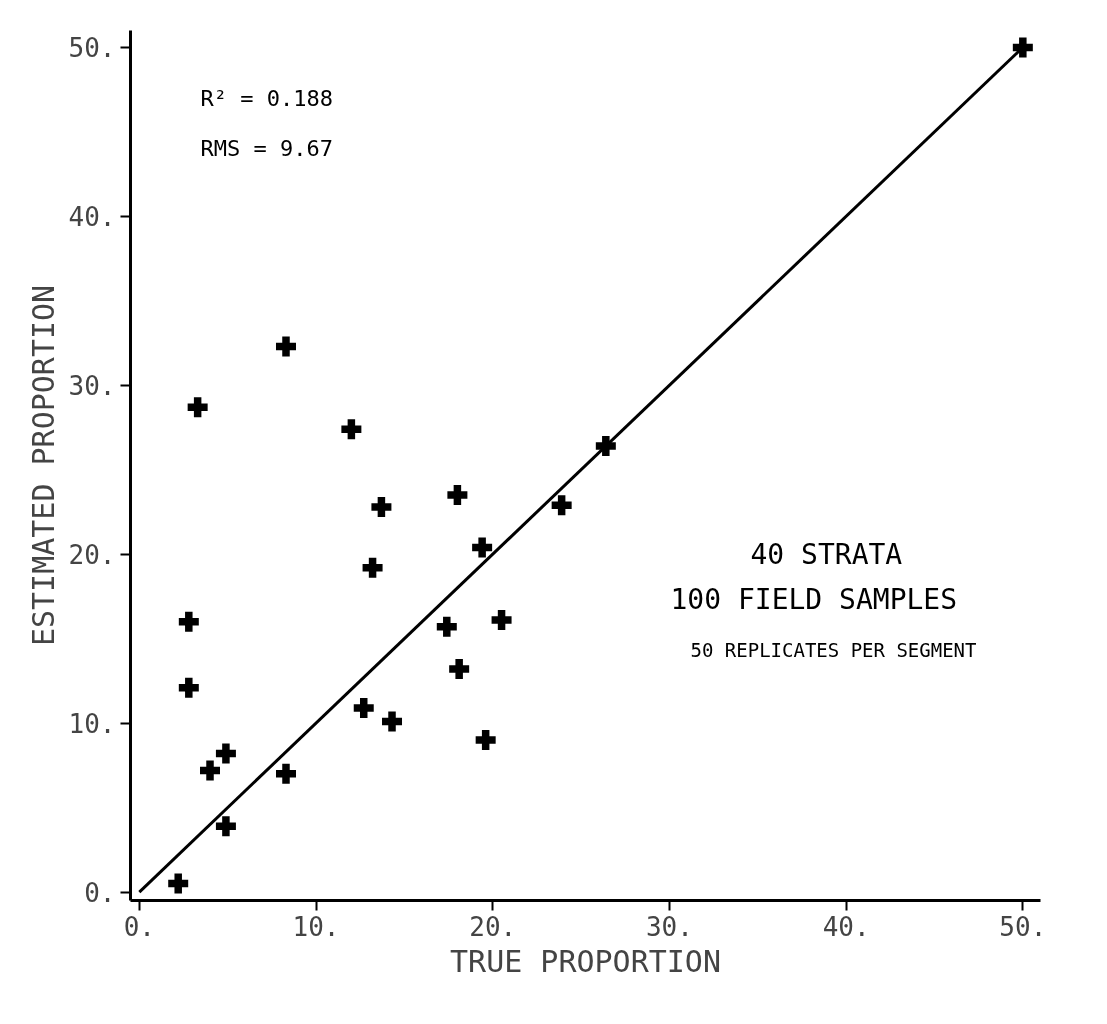  Describe the element at coordinates (92, 217) in the screenshot. I see `y-tick-label: 40.` at that location.